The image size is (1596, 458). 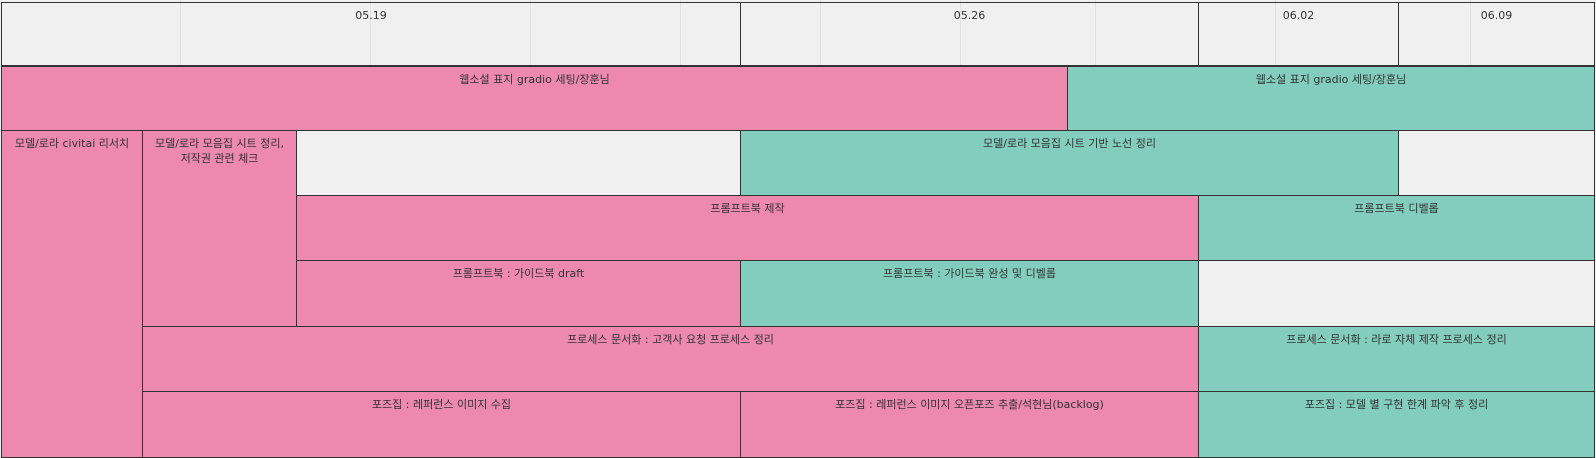 What do you see at coordinates (219, 228) in the screenshot?
I see `task-model-sheet-copyright: 모델/로라 모음집 시트 정리, 저작권 관련 체크` at bounding box center [219, 228].